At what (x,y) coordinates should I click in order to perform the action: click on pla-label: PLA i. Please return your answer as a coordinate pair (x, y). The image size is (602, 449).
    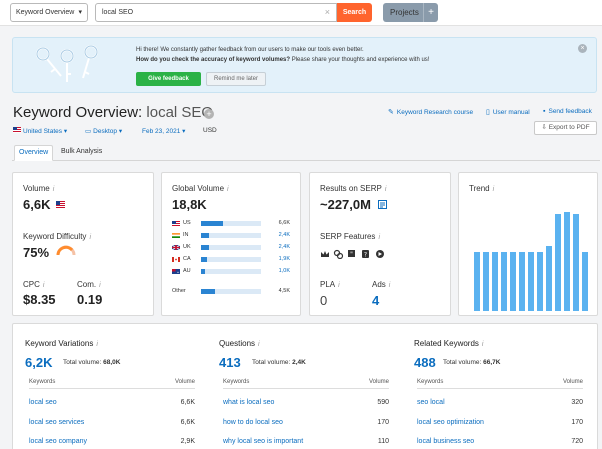
    Looking at the image, I should click on (330, 284).